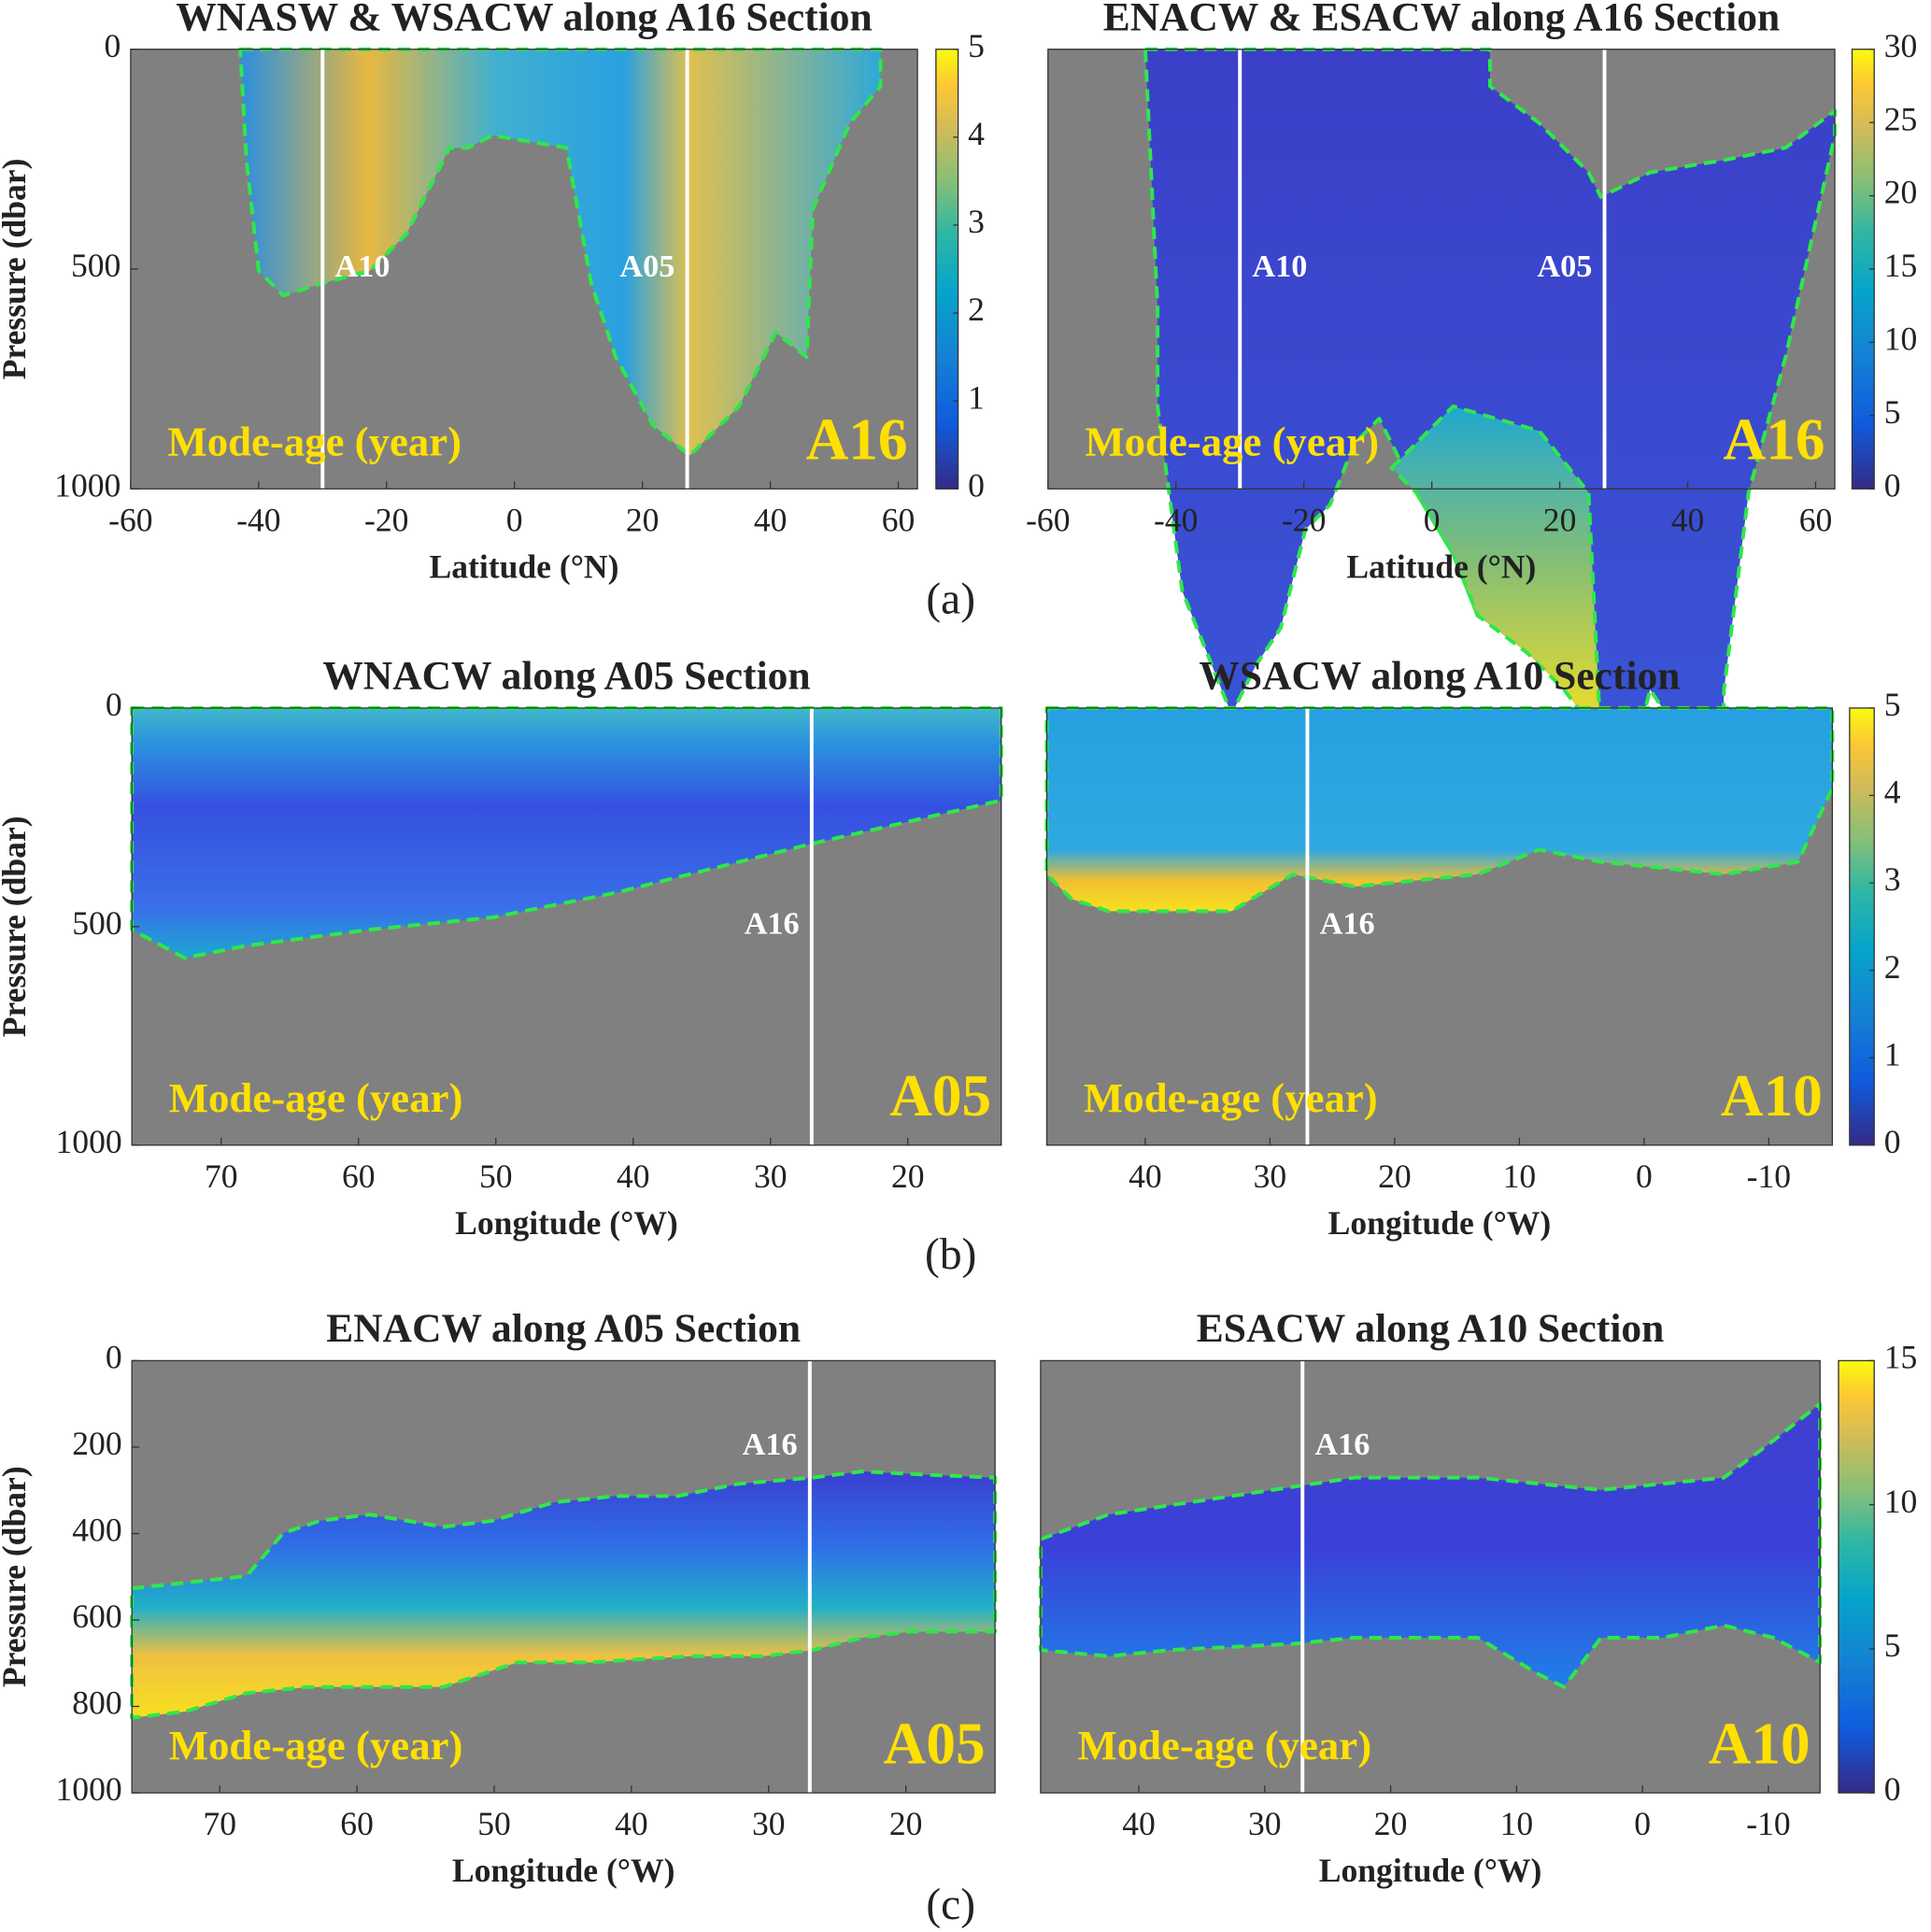  What do you see at coordinates (1564, 266) in the screenshot?
I see `crossing-label: A05` at bounding box center [1564, 266].